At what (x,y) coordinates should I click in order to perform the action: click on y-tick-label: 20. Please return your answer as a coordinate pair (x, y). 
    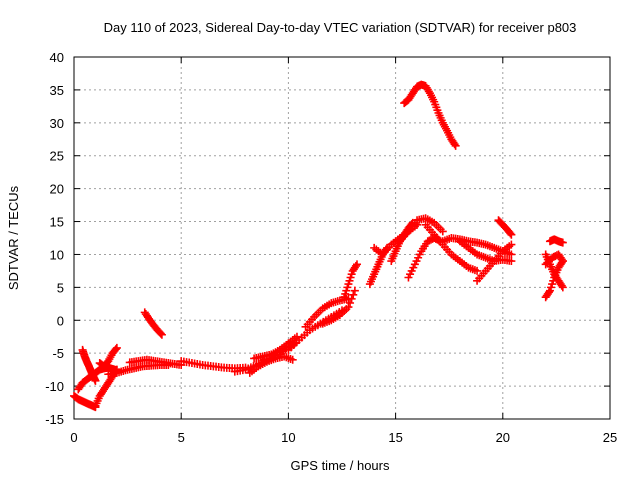
    Looking at the image, I should click on (57, 189).